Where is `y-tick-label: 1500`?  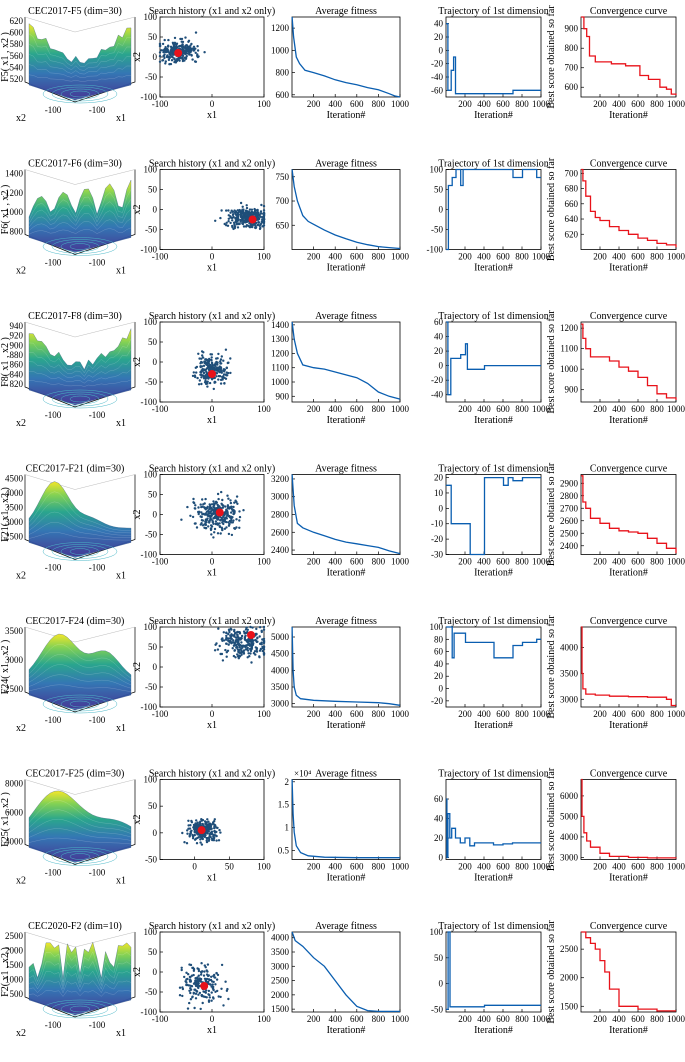 y-tick-label: 1500 is located at coordinates (569, 1006).